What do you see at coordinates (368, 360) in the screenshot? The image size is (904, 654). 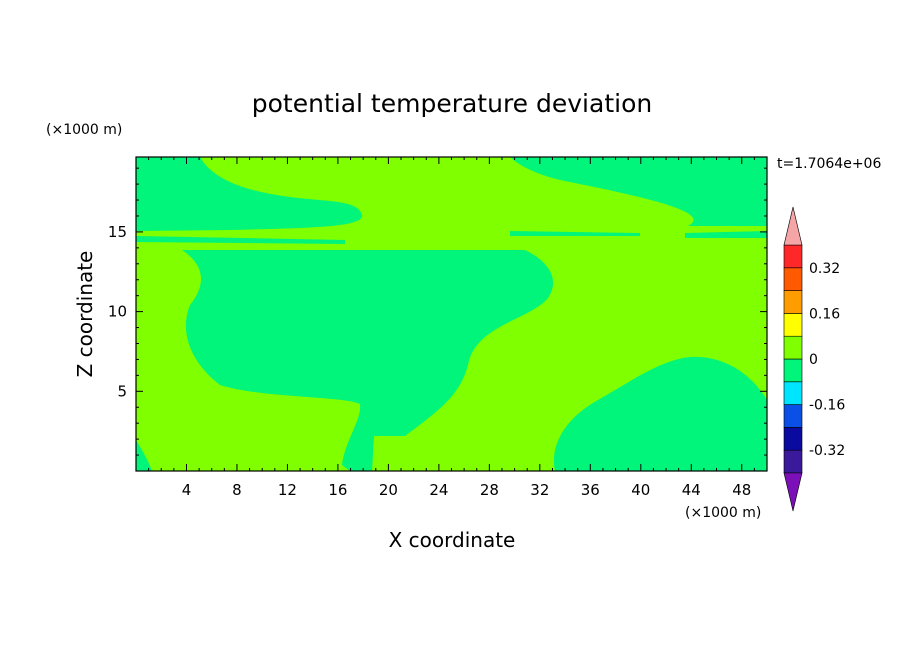 I see `contour-region-central-body` at bounding box center [368, 360].